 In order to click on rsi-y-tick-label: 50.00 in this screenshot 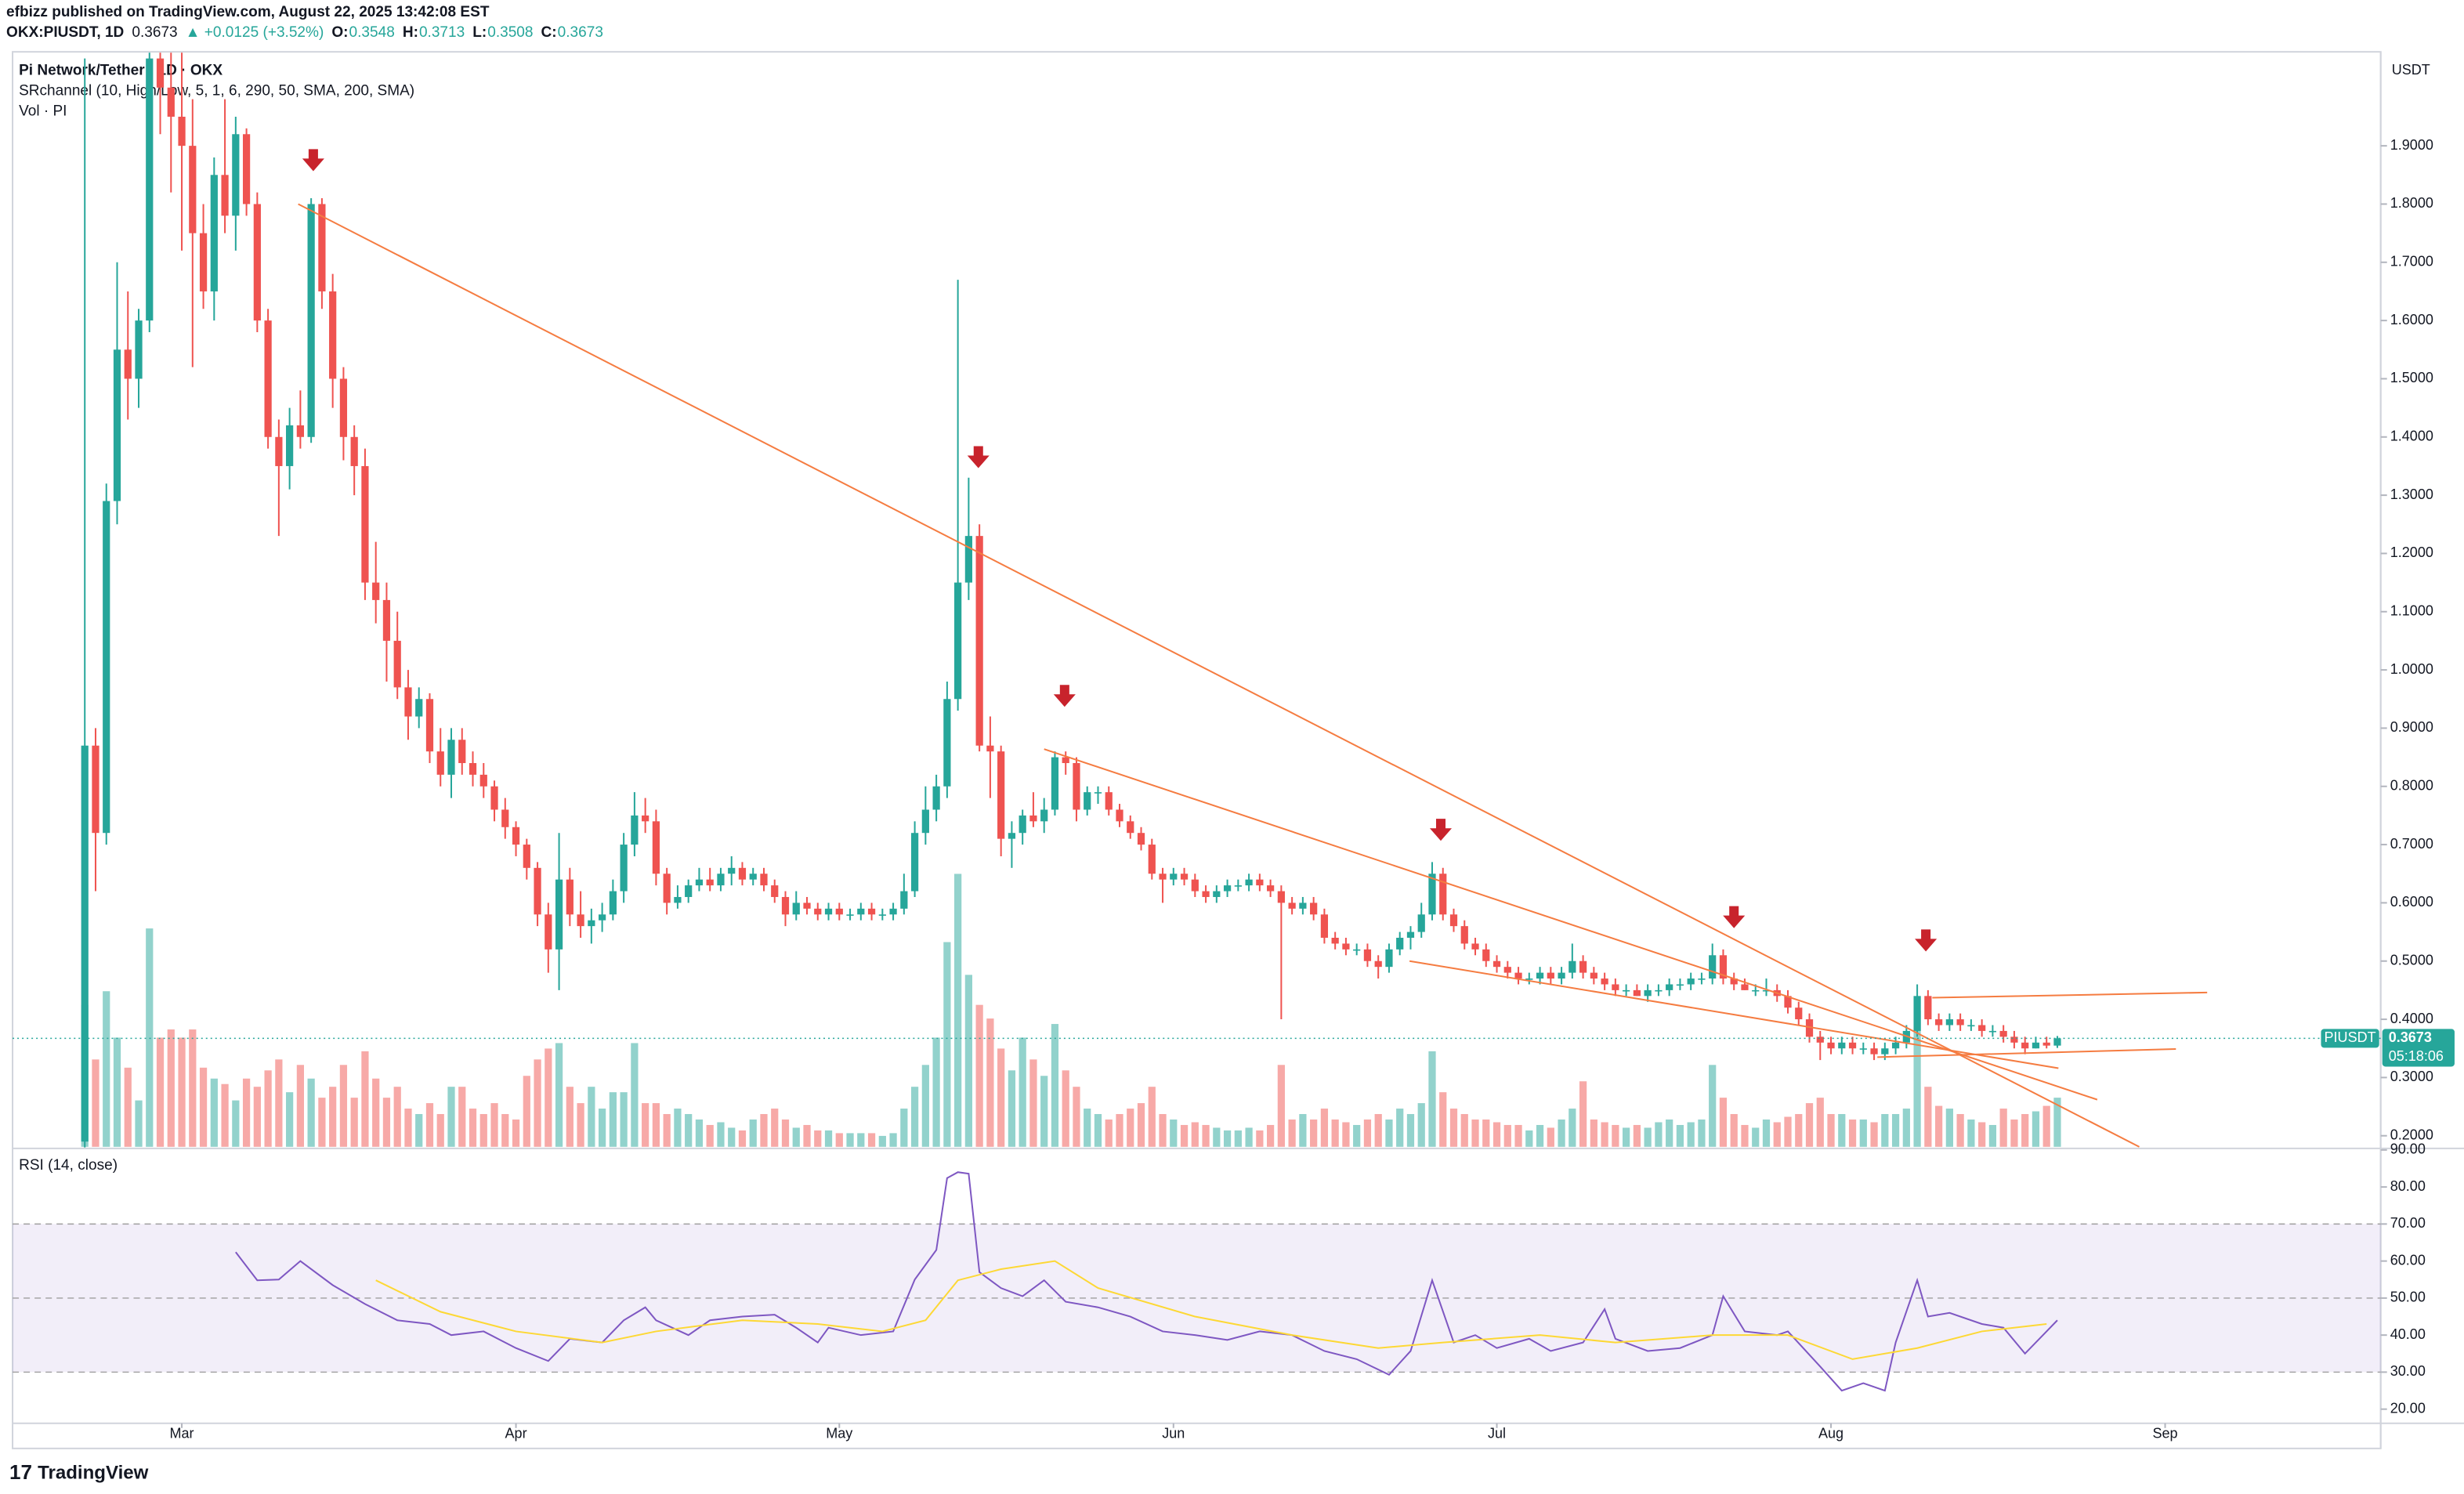, I will do `click(2408, 1298)`.